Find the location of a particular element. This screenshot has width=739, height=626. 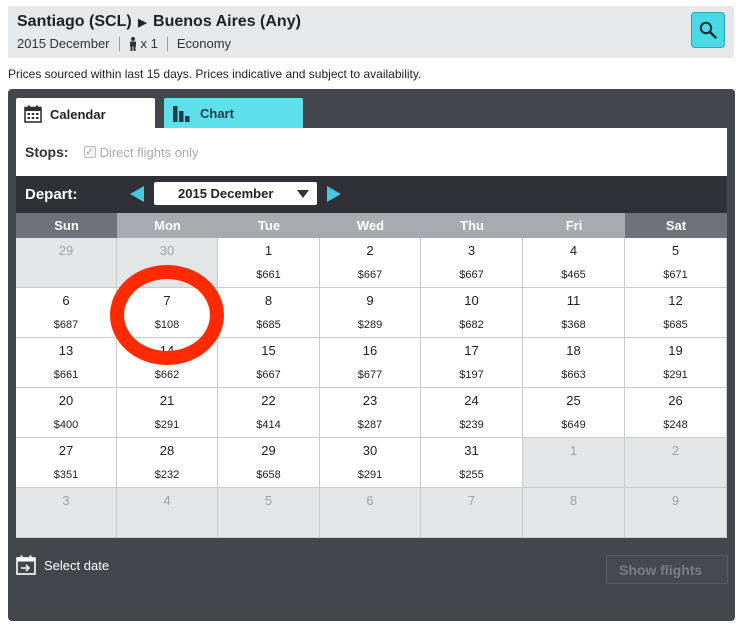

day-number: 10 is located at coordinates (471, 300).